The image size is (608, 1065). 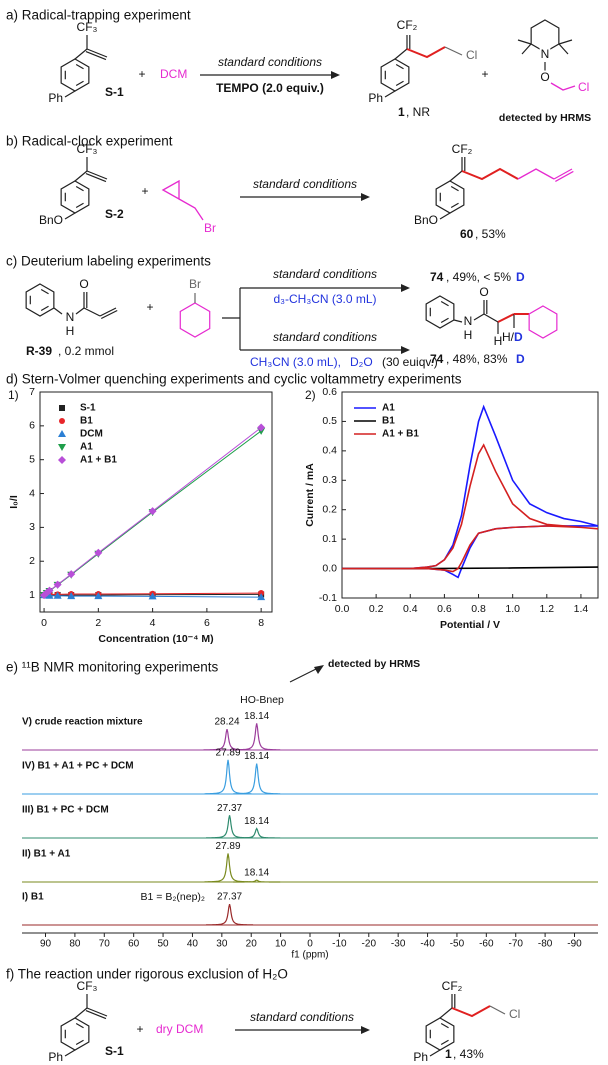 I want to click on cond2: TEMPO (2.0 equiv.), so click(x=270, y=88).